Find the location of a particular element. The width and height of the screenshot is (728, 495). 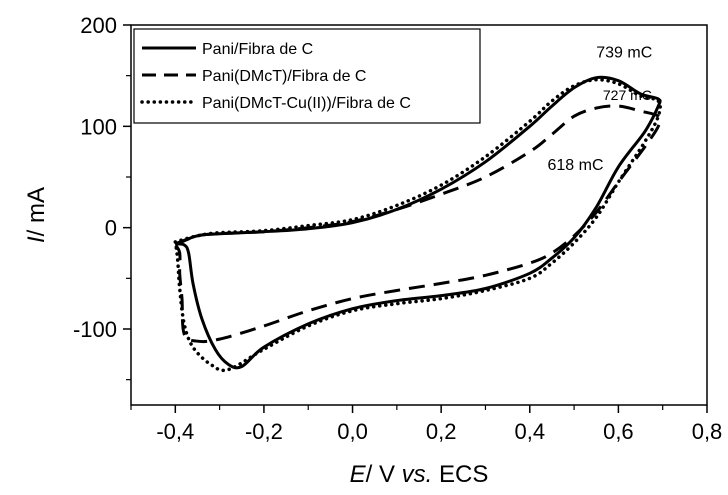

y-tick-label: 200 is located at coordinates (98, 25).